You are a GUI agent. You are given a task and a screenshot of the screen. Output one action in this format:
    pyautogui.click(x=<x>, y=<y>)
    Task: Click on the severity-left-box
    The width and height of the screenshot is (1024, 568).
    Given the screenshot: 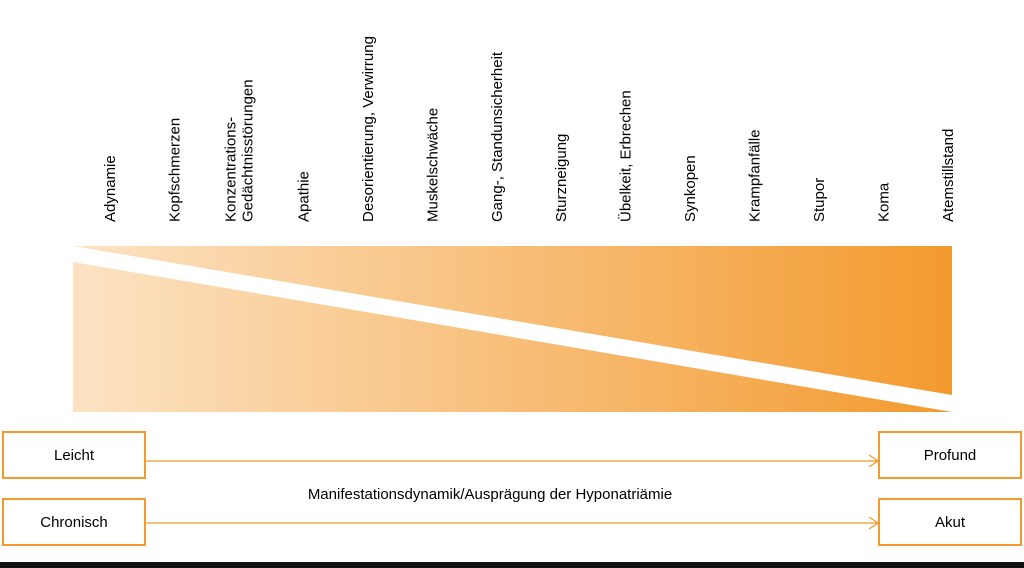 What is the action you would take?
    pyautogui.click(x=74, y=455)
    